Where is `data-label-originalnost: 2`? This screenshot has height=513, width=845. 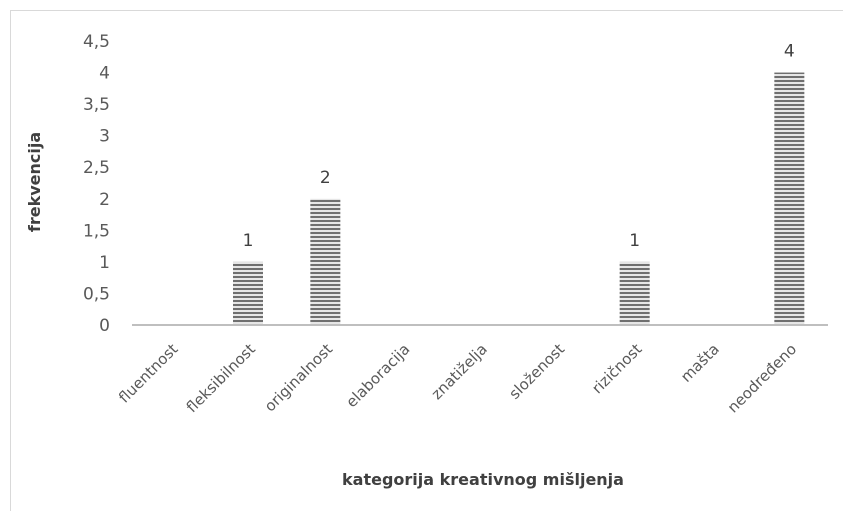 data-label-originalnost: 2 is located at coordinates (325, 178).